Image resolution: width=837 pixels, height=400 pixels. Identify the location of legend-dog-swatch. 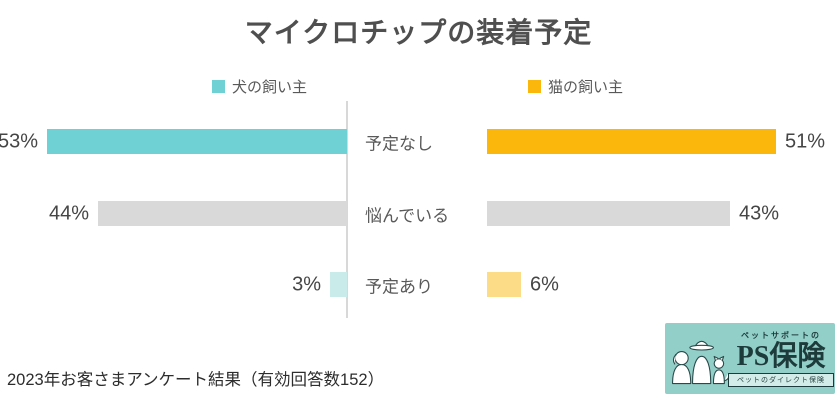
(218, 86).